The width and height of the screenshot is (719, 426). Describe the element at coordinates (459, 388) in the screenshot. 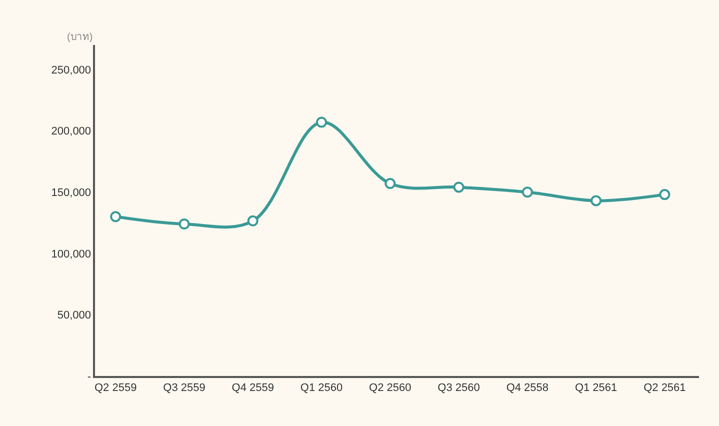

I see `x-tick-label: Q3 2560` at that location.